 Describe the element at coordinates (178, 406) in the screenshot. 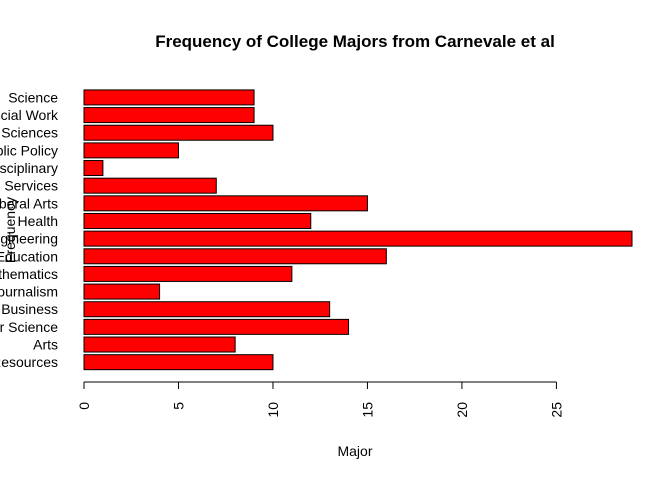

I see `x-tick-label: 5` at that location.